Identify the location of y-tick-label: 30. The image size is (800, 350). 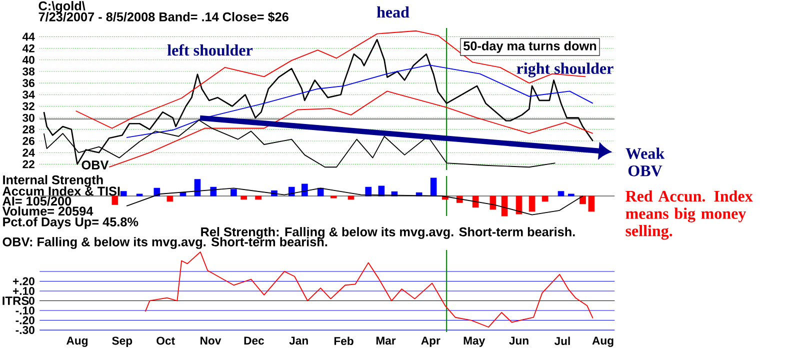
(28, 118).